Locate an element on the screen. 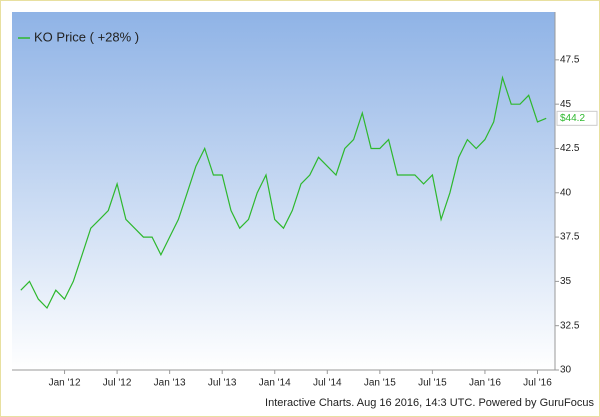 This screenshot has height=417, width=600. x-tick-label: Jan '16 is located at coordinates (485, 383).